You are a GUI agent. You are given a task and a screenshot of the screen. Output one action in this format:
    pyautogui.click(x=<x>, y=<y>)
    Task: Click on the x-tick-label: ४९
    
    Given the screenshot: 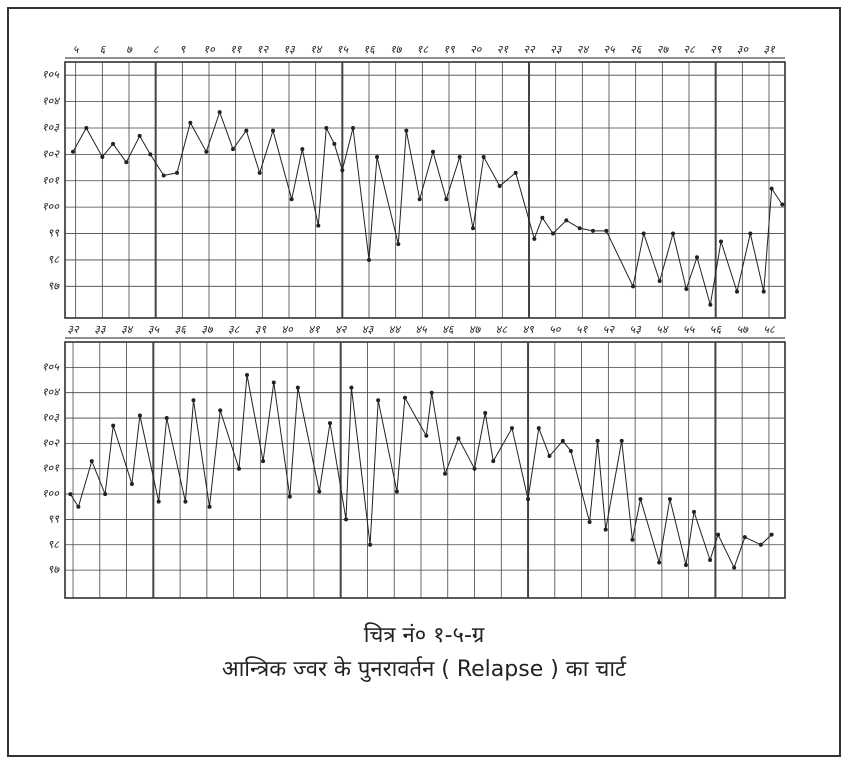 What is the action you would take?
    pyautogui.click(x=528, y=329)
    